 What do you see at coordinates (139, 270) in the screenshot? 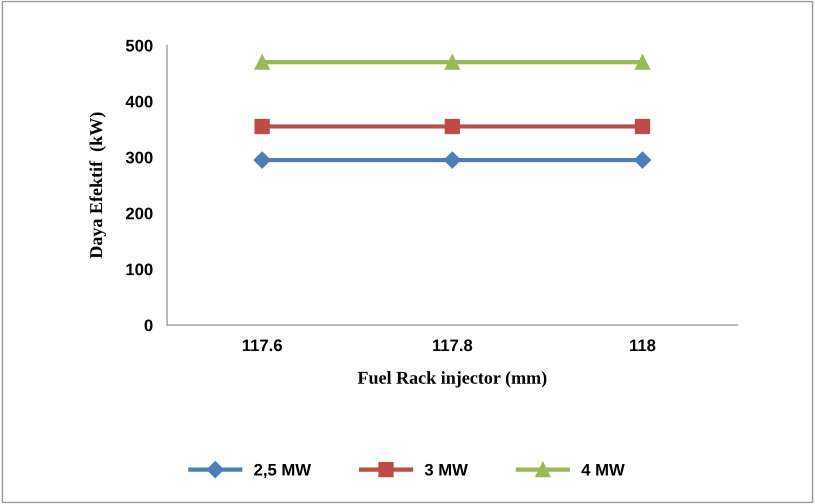
I see `y-tick-label: 100` at bounding box center [139, 270].